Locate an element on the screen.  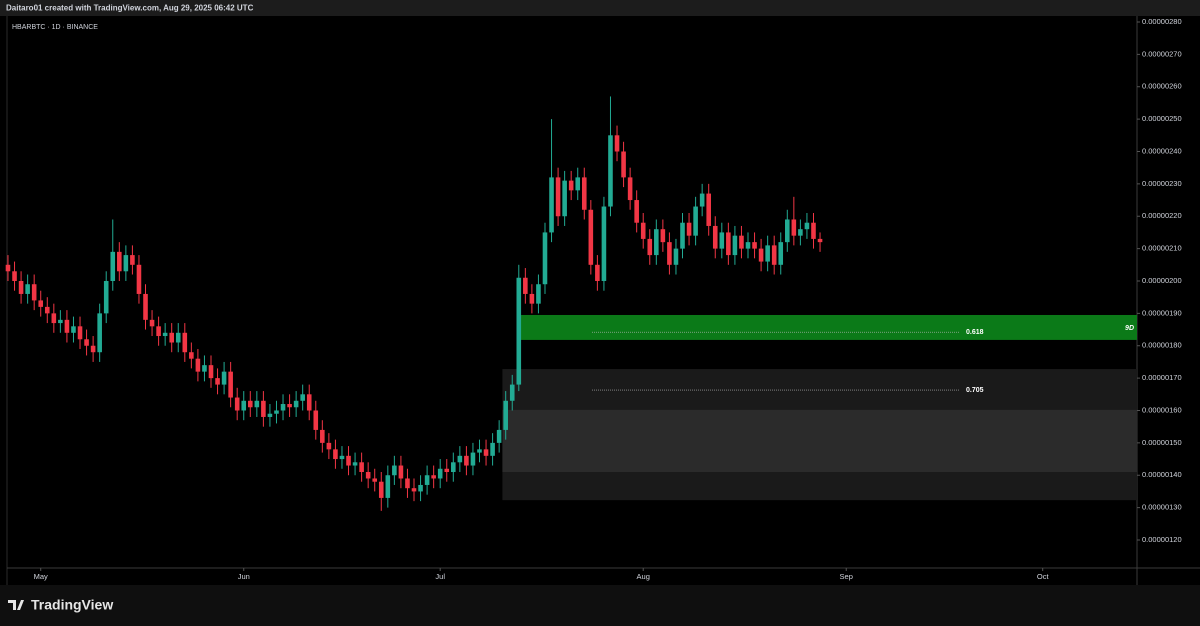
y-tick-label: 0.00000190 is located at coordinates (1162, 312).